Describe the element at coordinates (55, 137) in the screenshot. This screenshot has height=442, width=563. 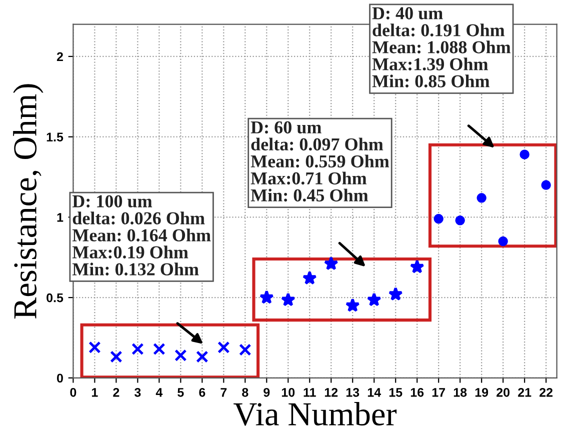
I see `y-tick-label: 1.5` at that location.